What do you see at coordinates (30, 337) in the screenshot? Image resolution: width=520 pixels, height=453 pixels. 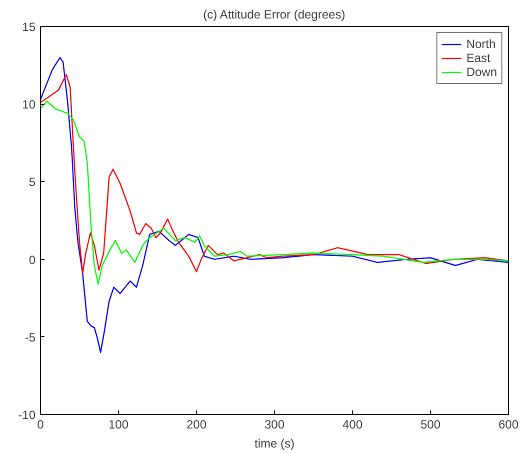 I see `y-tick-label: -5` at bounding box center [30, 337].